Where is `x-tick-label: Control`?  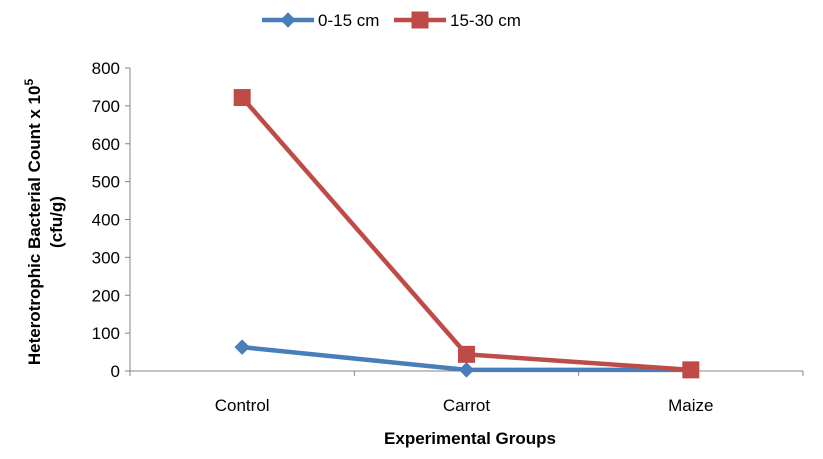
x-tick-label: Control is located at coordinates (242, 405).